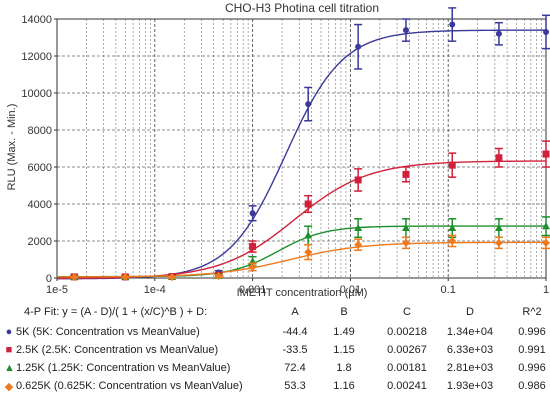  Describe the element at coordinates (36, 20) in the screenshot. I see `y-tick-label: 14000` at that location.